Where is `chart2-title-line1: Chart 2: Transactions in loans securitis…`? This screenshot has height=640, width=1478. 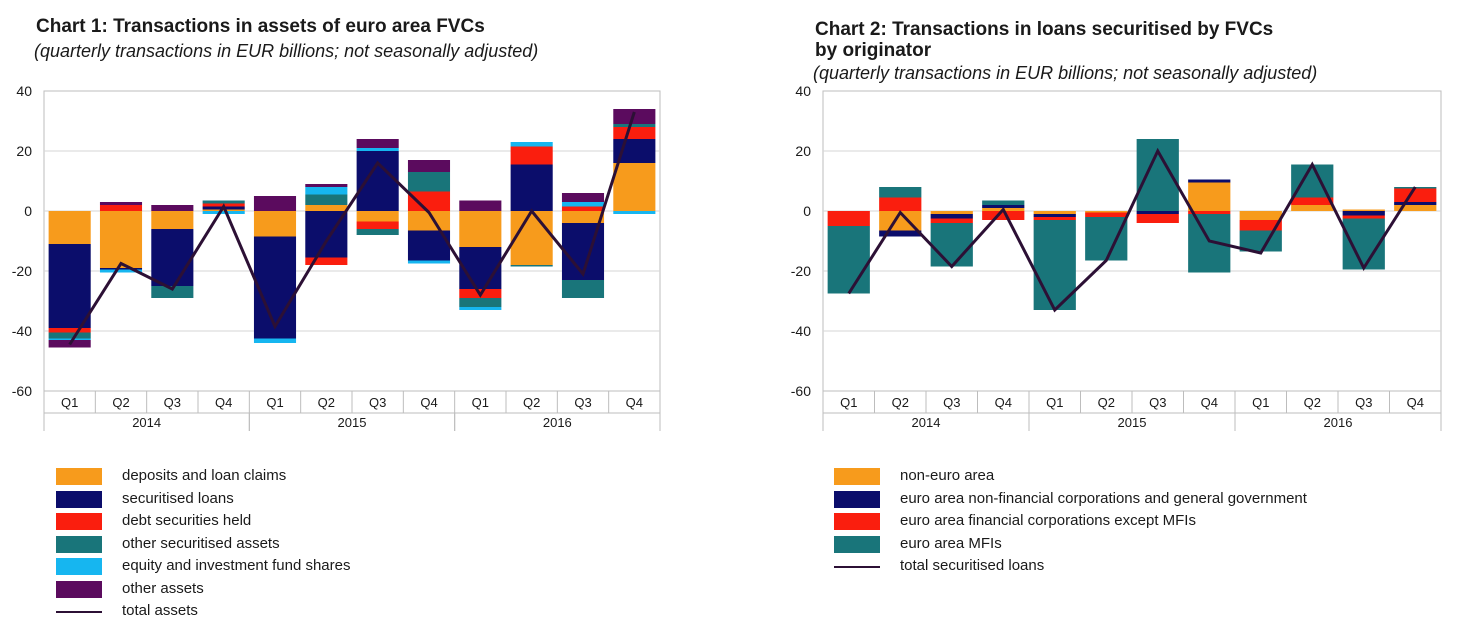
chart2-title-line1: Chart 2: Transactions in loans securitis… is located at coordinates (1044, 29).